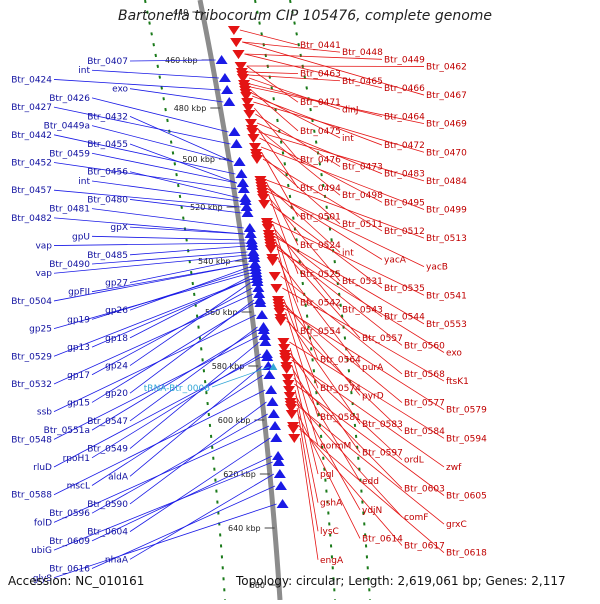 This screenshot has width=600, height=604. I want to click on forward-gene-label: Btr_0574, so click(340, 389).